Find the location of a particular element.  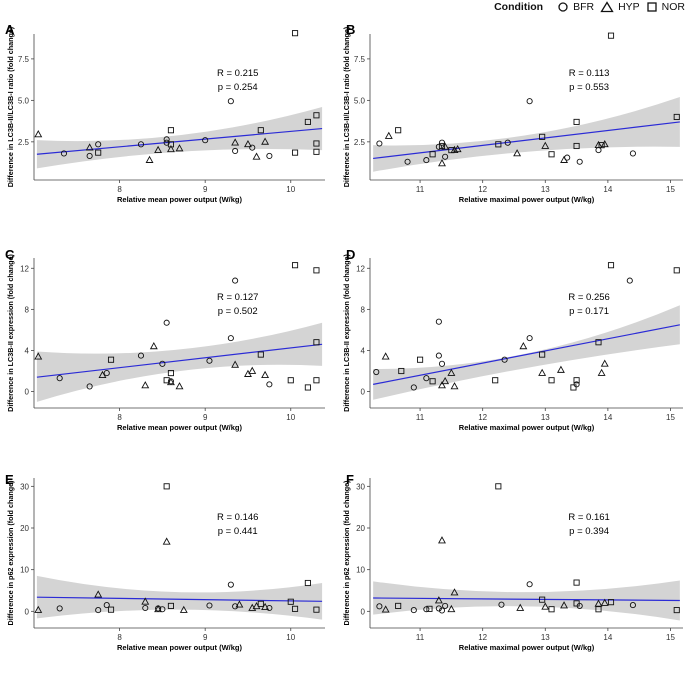

y-tick-label: 30 is located at coordinates (360, 486).